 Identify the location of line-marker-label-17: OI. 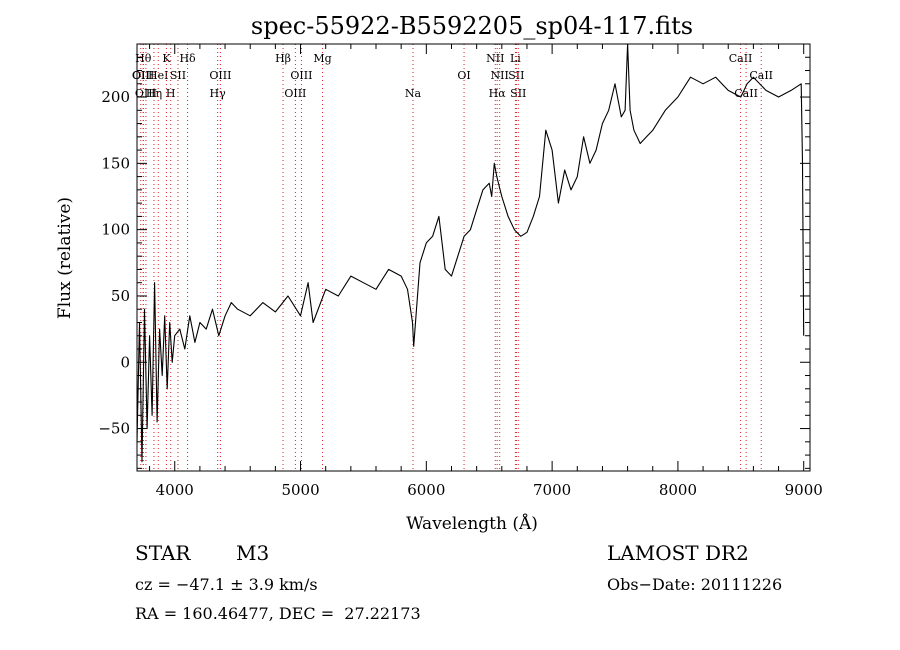
(463, 75).